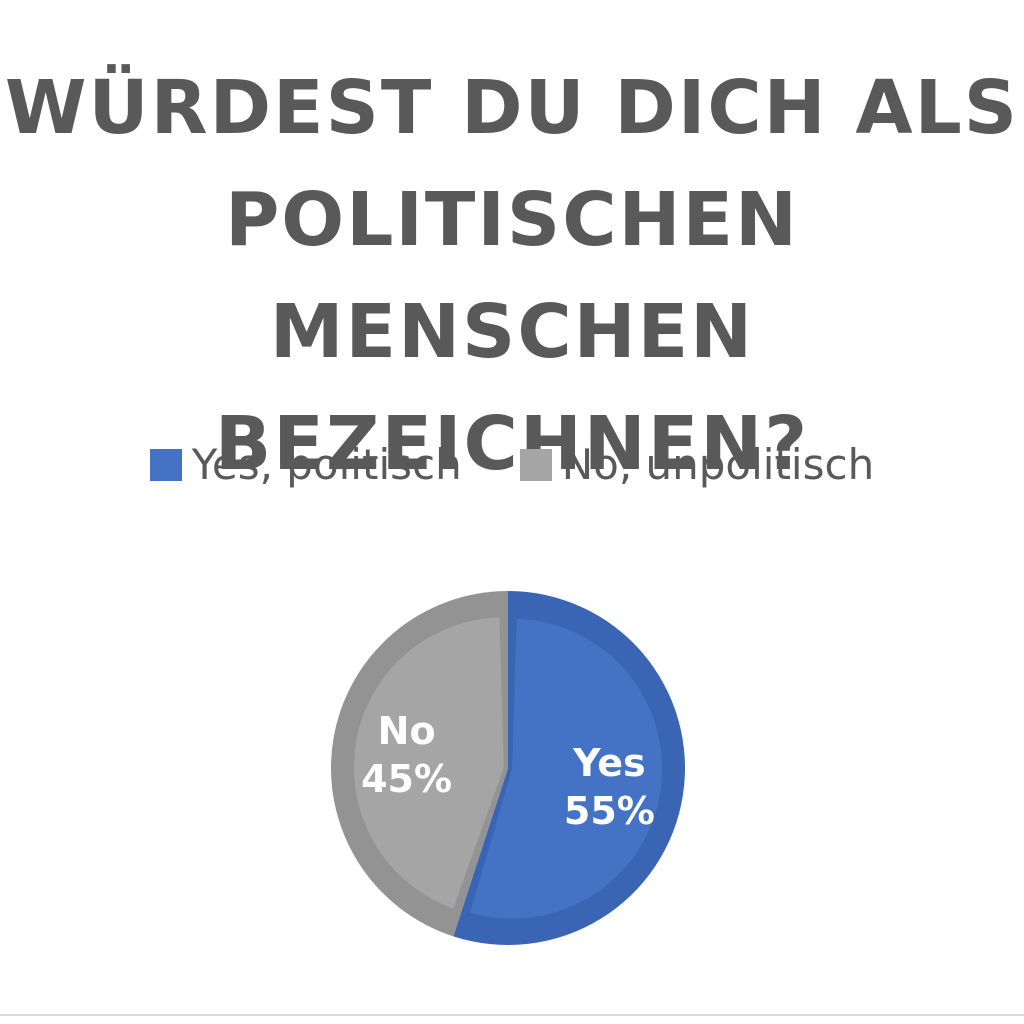  What do you see at coordinates (718, 464) in the screenshot?
I see `legend-label-no: No, unpolitisch` at bounding box center [718, 464].